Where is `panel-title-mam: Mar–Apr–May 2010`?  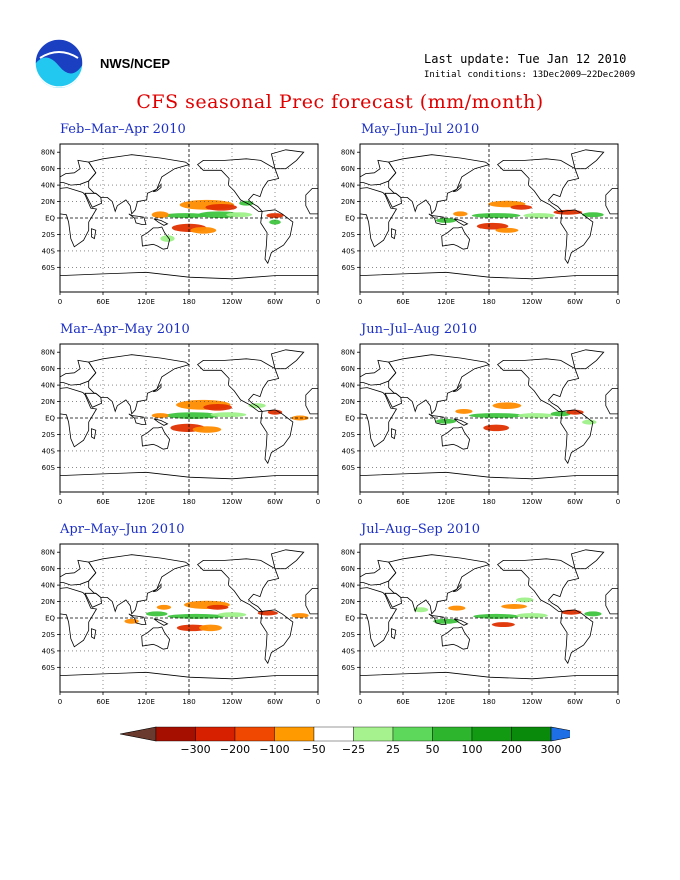 panel-title-mam: Mar–Apr–May 2010 is located at coordinates (125, 329).